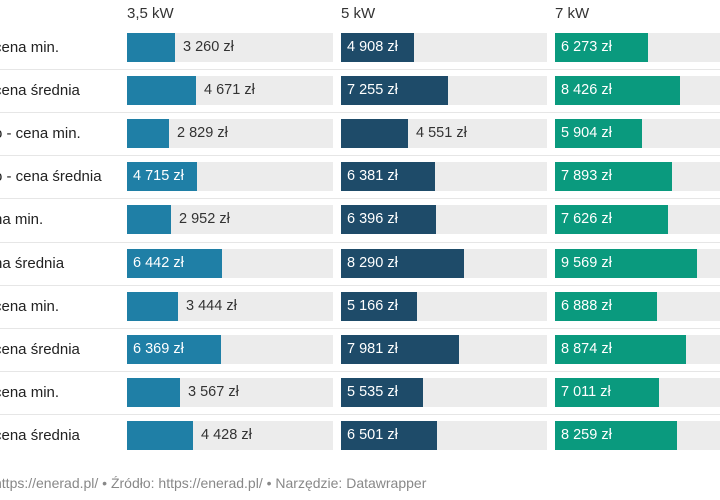 This screenshot has width=720, height=500. What do you see at coordinates (372, 219) in the screenshot?
I see `value-label: 6 396 zł` at bounding box center [372, 219].